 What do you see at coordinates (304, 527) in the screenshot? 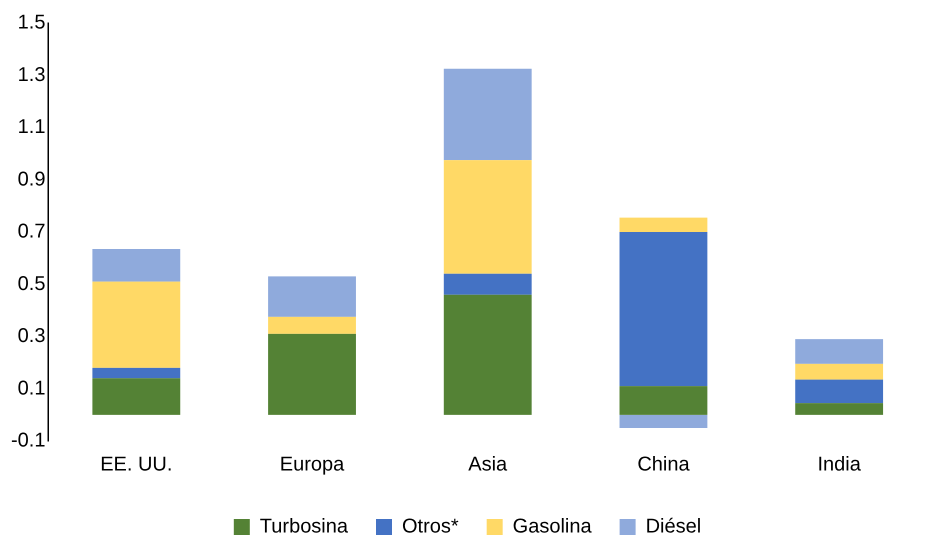
I see `legend-label: Turbosina` at bounding box center [304, 527].